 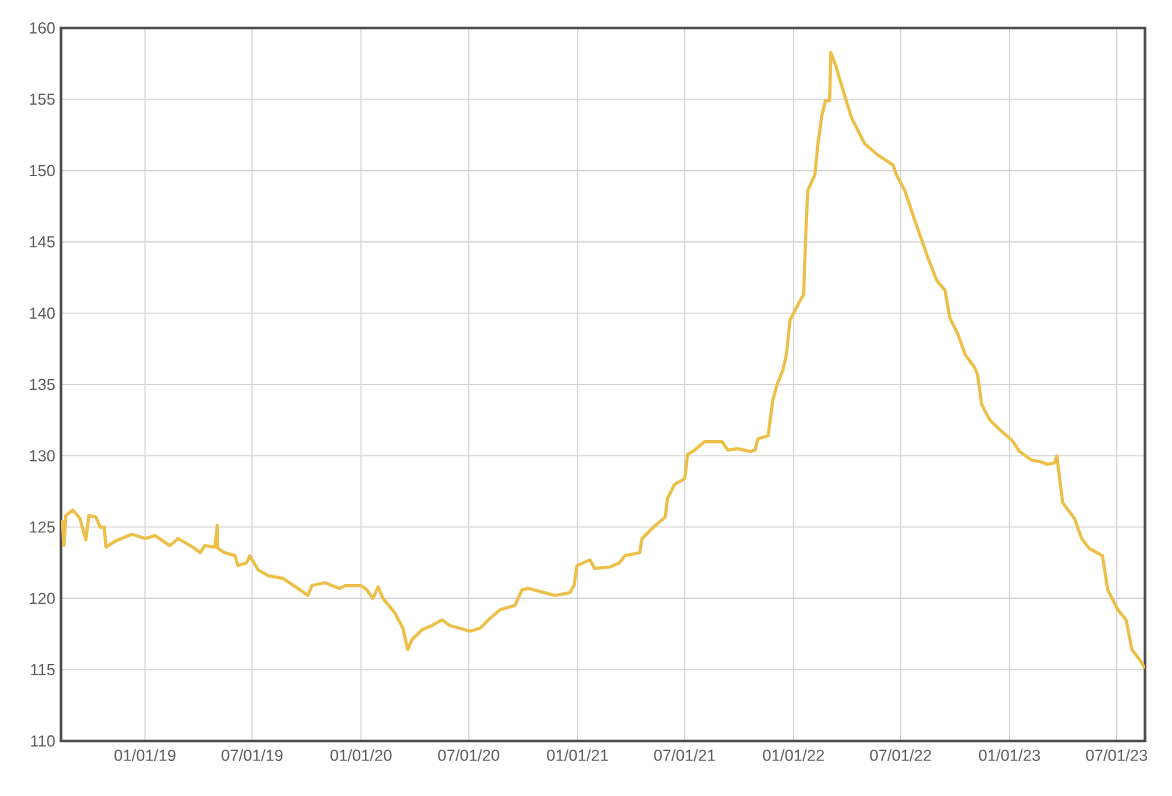 What do you see at coordinates (42, 456) in the screenshot?
I see `y-tick-label: 130` at bounding box center [42, 456].